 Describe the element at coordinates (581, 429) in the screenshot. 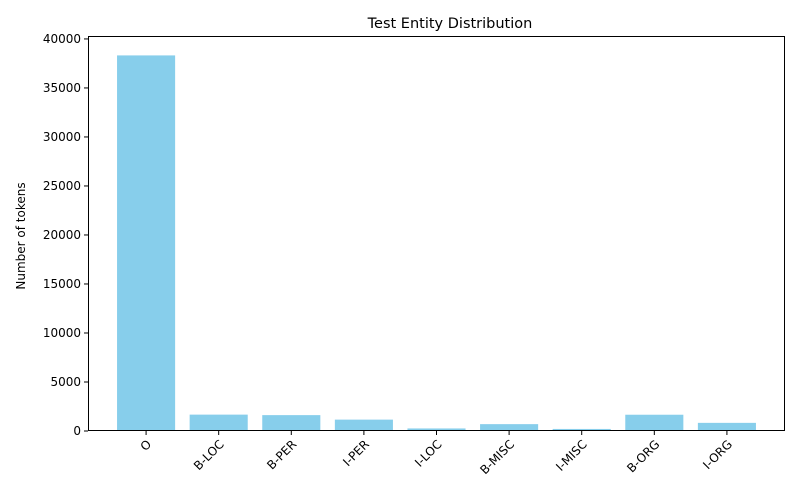

I see `bar-i-misc` at that location.